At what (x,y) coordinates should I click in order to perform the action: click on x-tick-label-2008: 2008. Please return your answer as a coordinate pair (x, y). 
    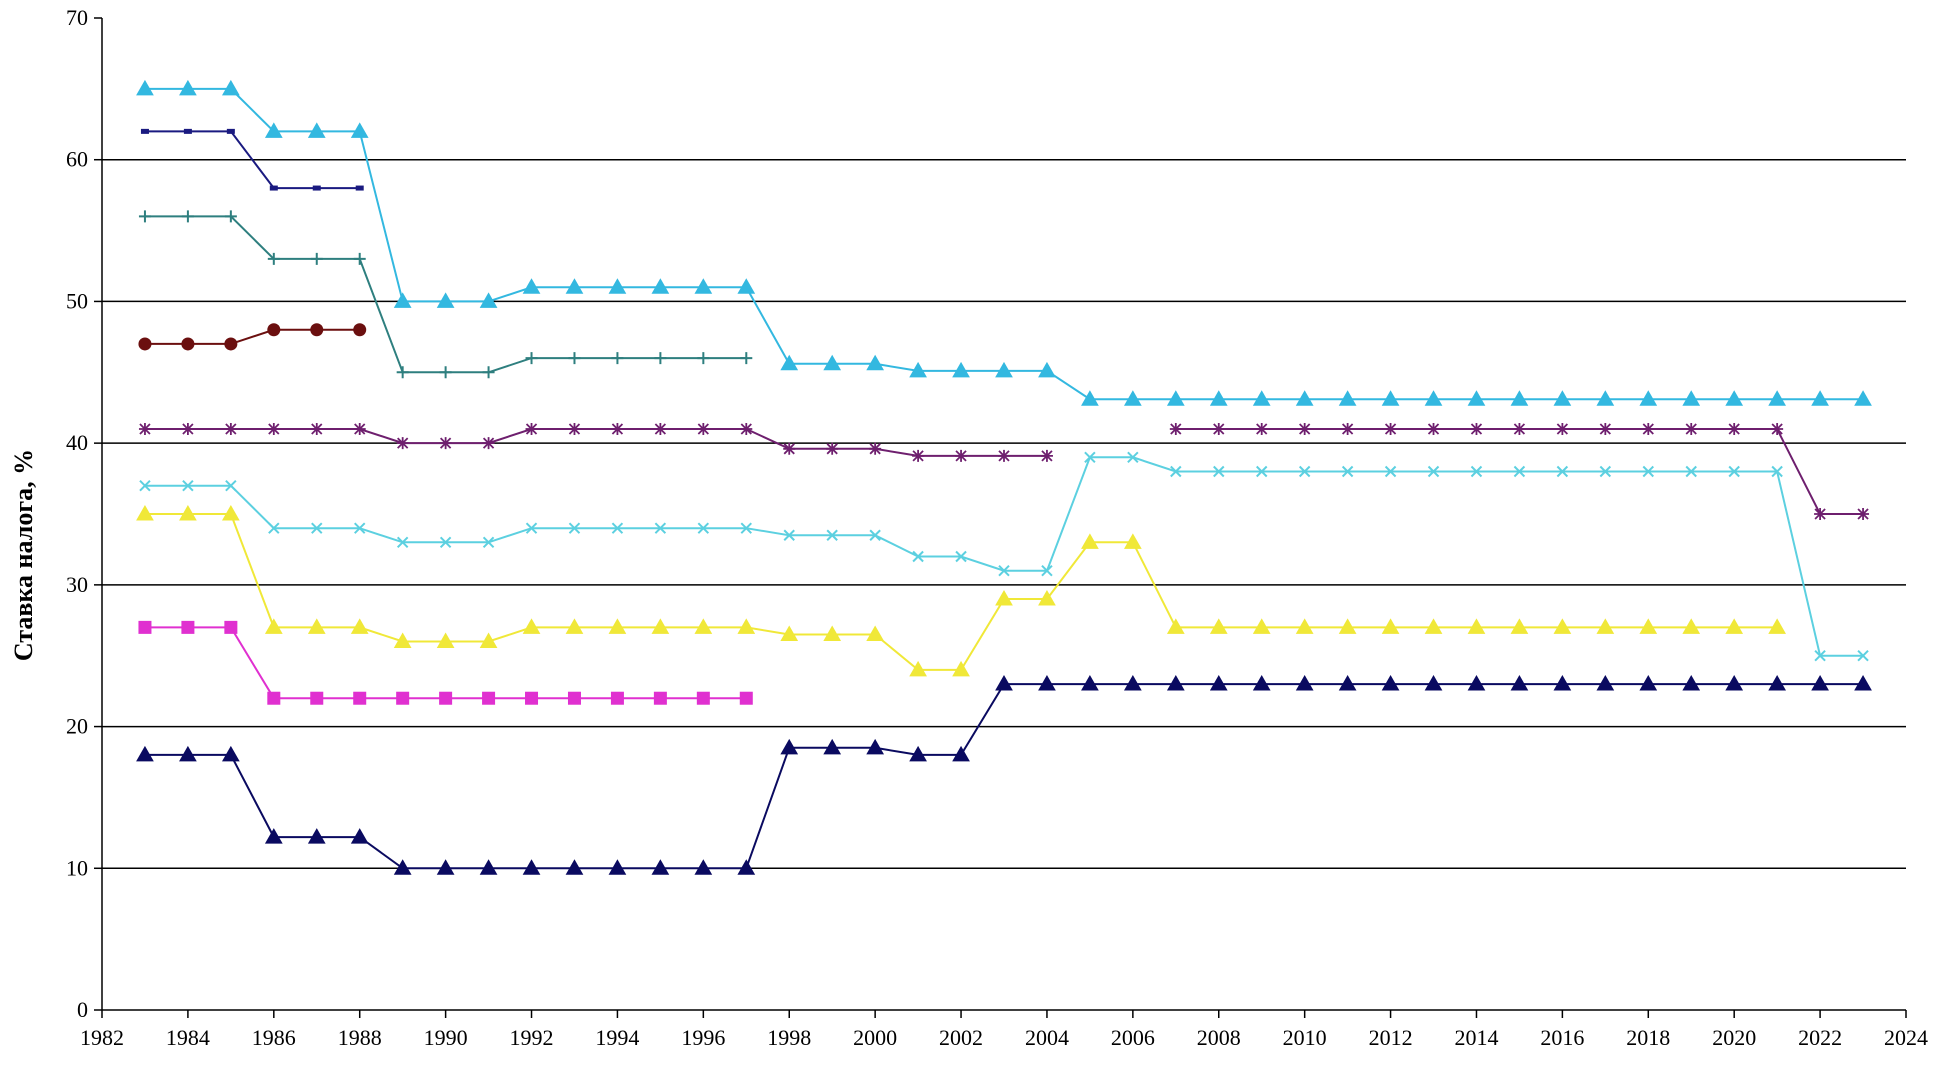
    Looking at the image, I should click on (1219, 1037).